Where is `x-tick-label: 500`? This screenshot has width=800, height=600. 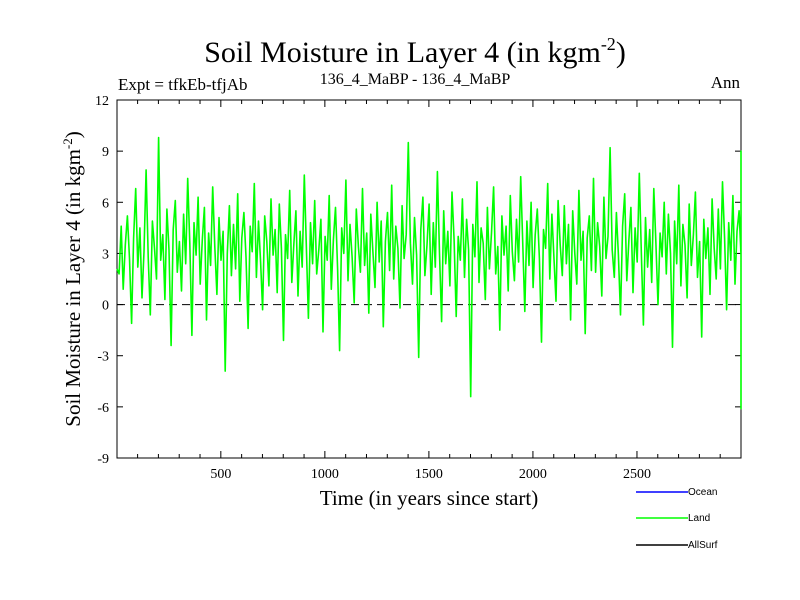 x-tick-label: 500 is located at coordinates (220, 474).